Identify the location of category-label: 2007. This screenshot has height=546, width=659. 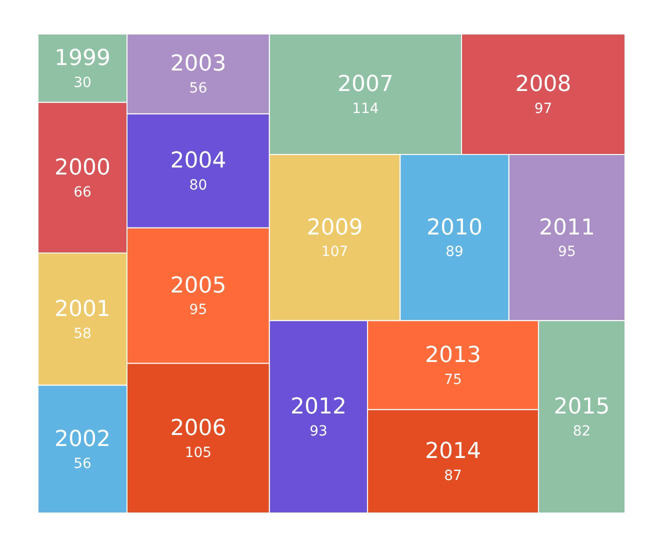
(365, 84).